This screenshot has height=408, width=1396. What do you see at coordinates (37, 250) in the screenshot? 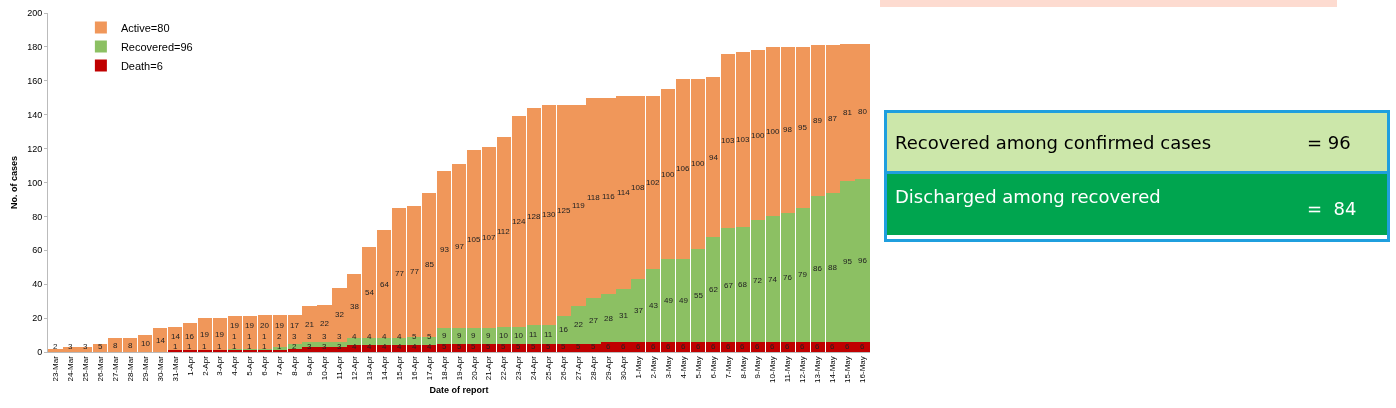
I see `y-tick-label: 60` at bounding box center [37, 250].